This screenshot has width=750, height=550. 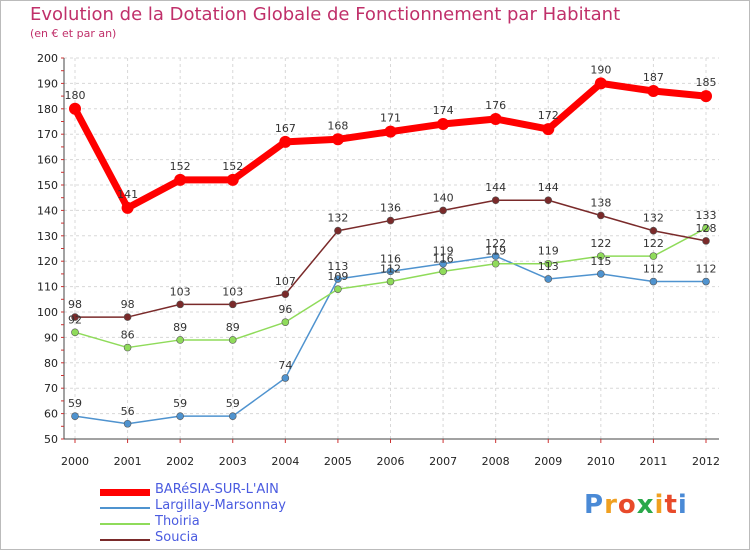 I want to click on y-tick-label: 170, so click(x=47, y=134).